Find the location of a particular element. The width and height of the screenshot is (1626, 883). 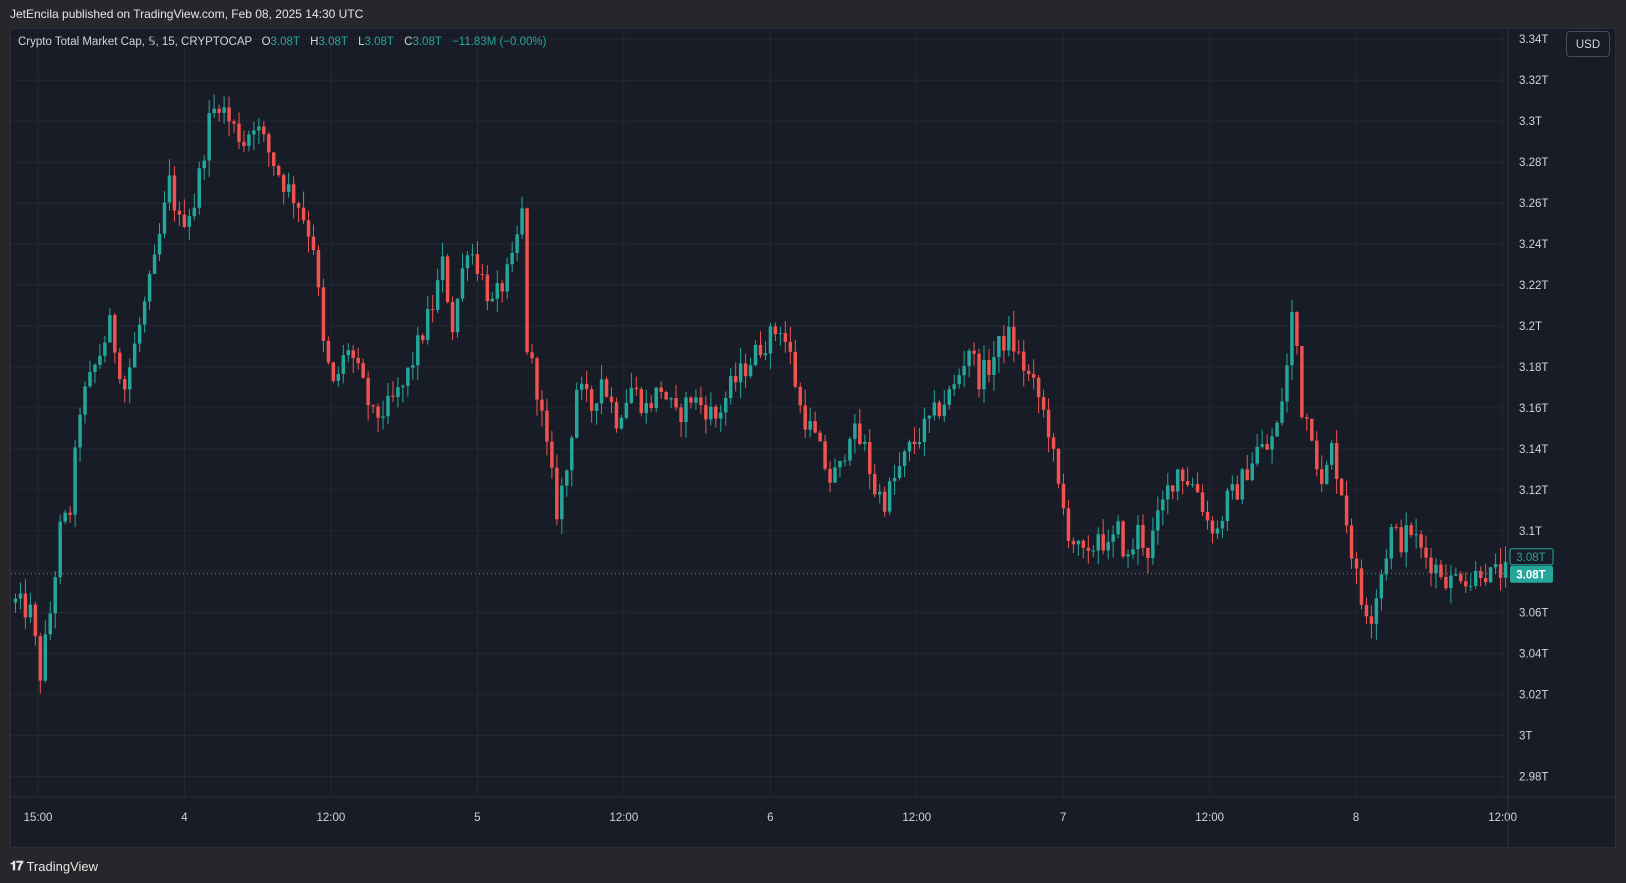

y-axis-tick-label: 3.1T is located at coordinates (1530, 532).